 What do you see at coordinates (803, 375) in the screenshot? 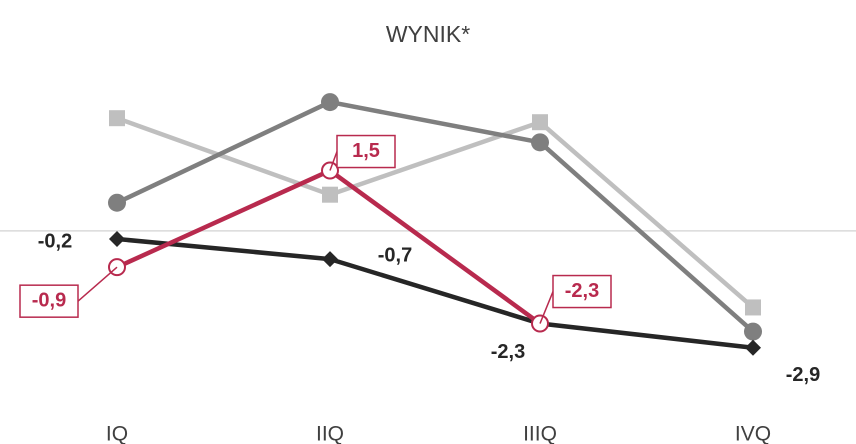
I see `data-label: -2,9` at bounding box center [803, 375].